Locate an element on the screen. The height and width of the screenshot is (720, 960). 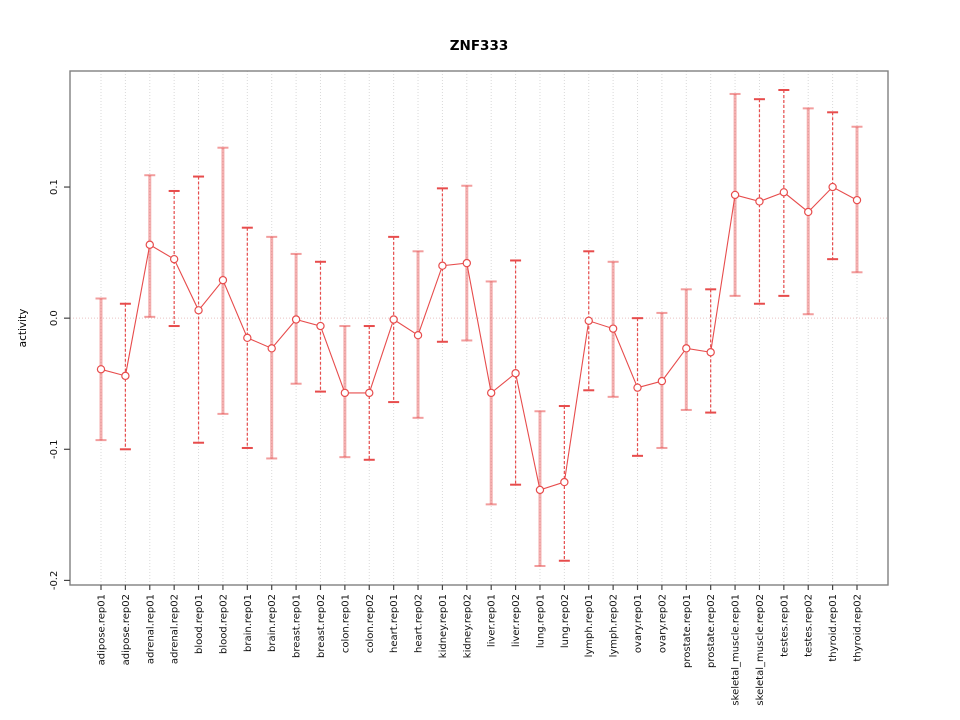
y-axis-label: activity is located at coordinates (23, 328).